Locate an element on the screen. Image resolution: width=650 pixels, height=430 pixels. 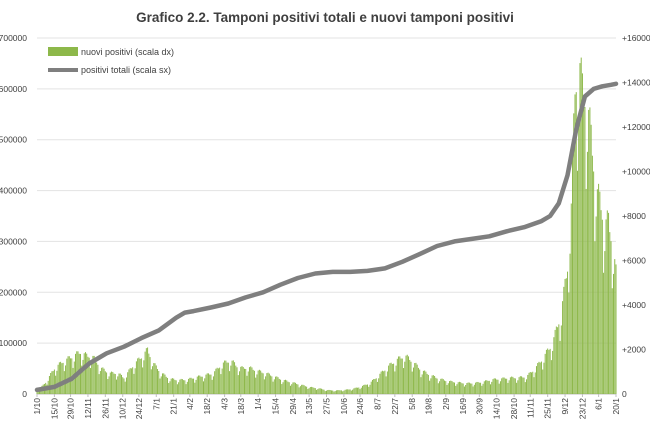
x-tick-label: 18/2 is located at coordinates (207, 406).